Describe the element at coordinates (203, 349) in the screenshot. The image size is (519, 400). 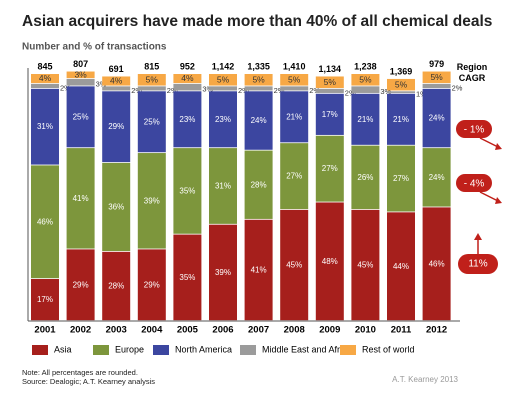
I see `legend-label: North America` at that location.